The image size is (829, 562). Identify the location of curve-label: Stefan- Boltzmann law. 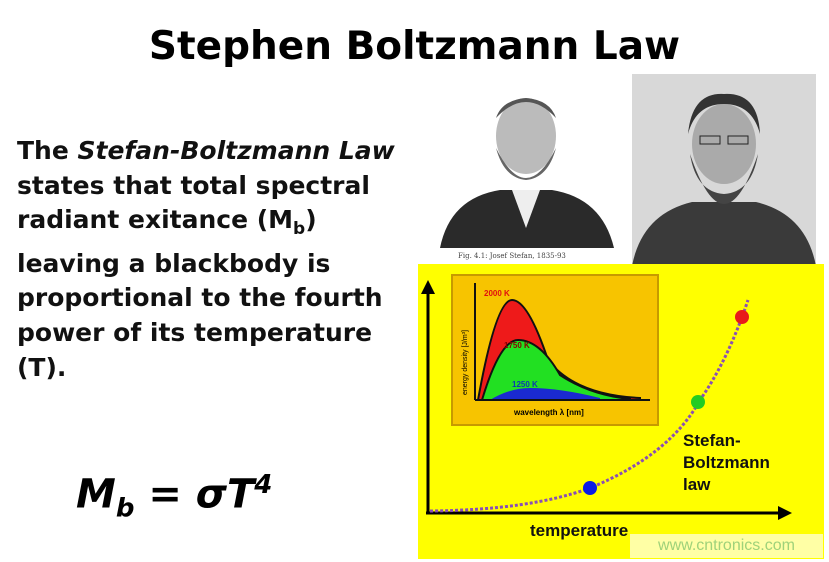
(726, 463).